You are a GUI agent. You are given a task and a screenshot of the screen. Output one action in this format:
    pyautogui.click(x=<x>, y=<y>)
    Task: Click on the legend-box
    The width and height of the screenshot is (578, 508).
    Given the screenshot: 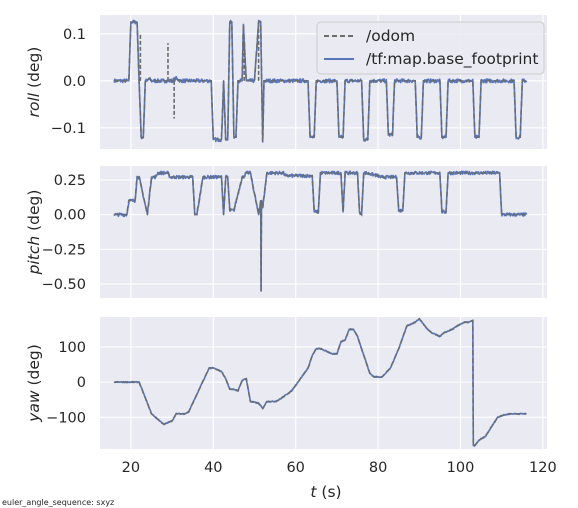 What is the action you would take?
    pyautogui.click(x=430, y=48)
    